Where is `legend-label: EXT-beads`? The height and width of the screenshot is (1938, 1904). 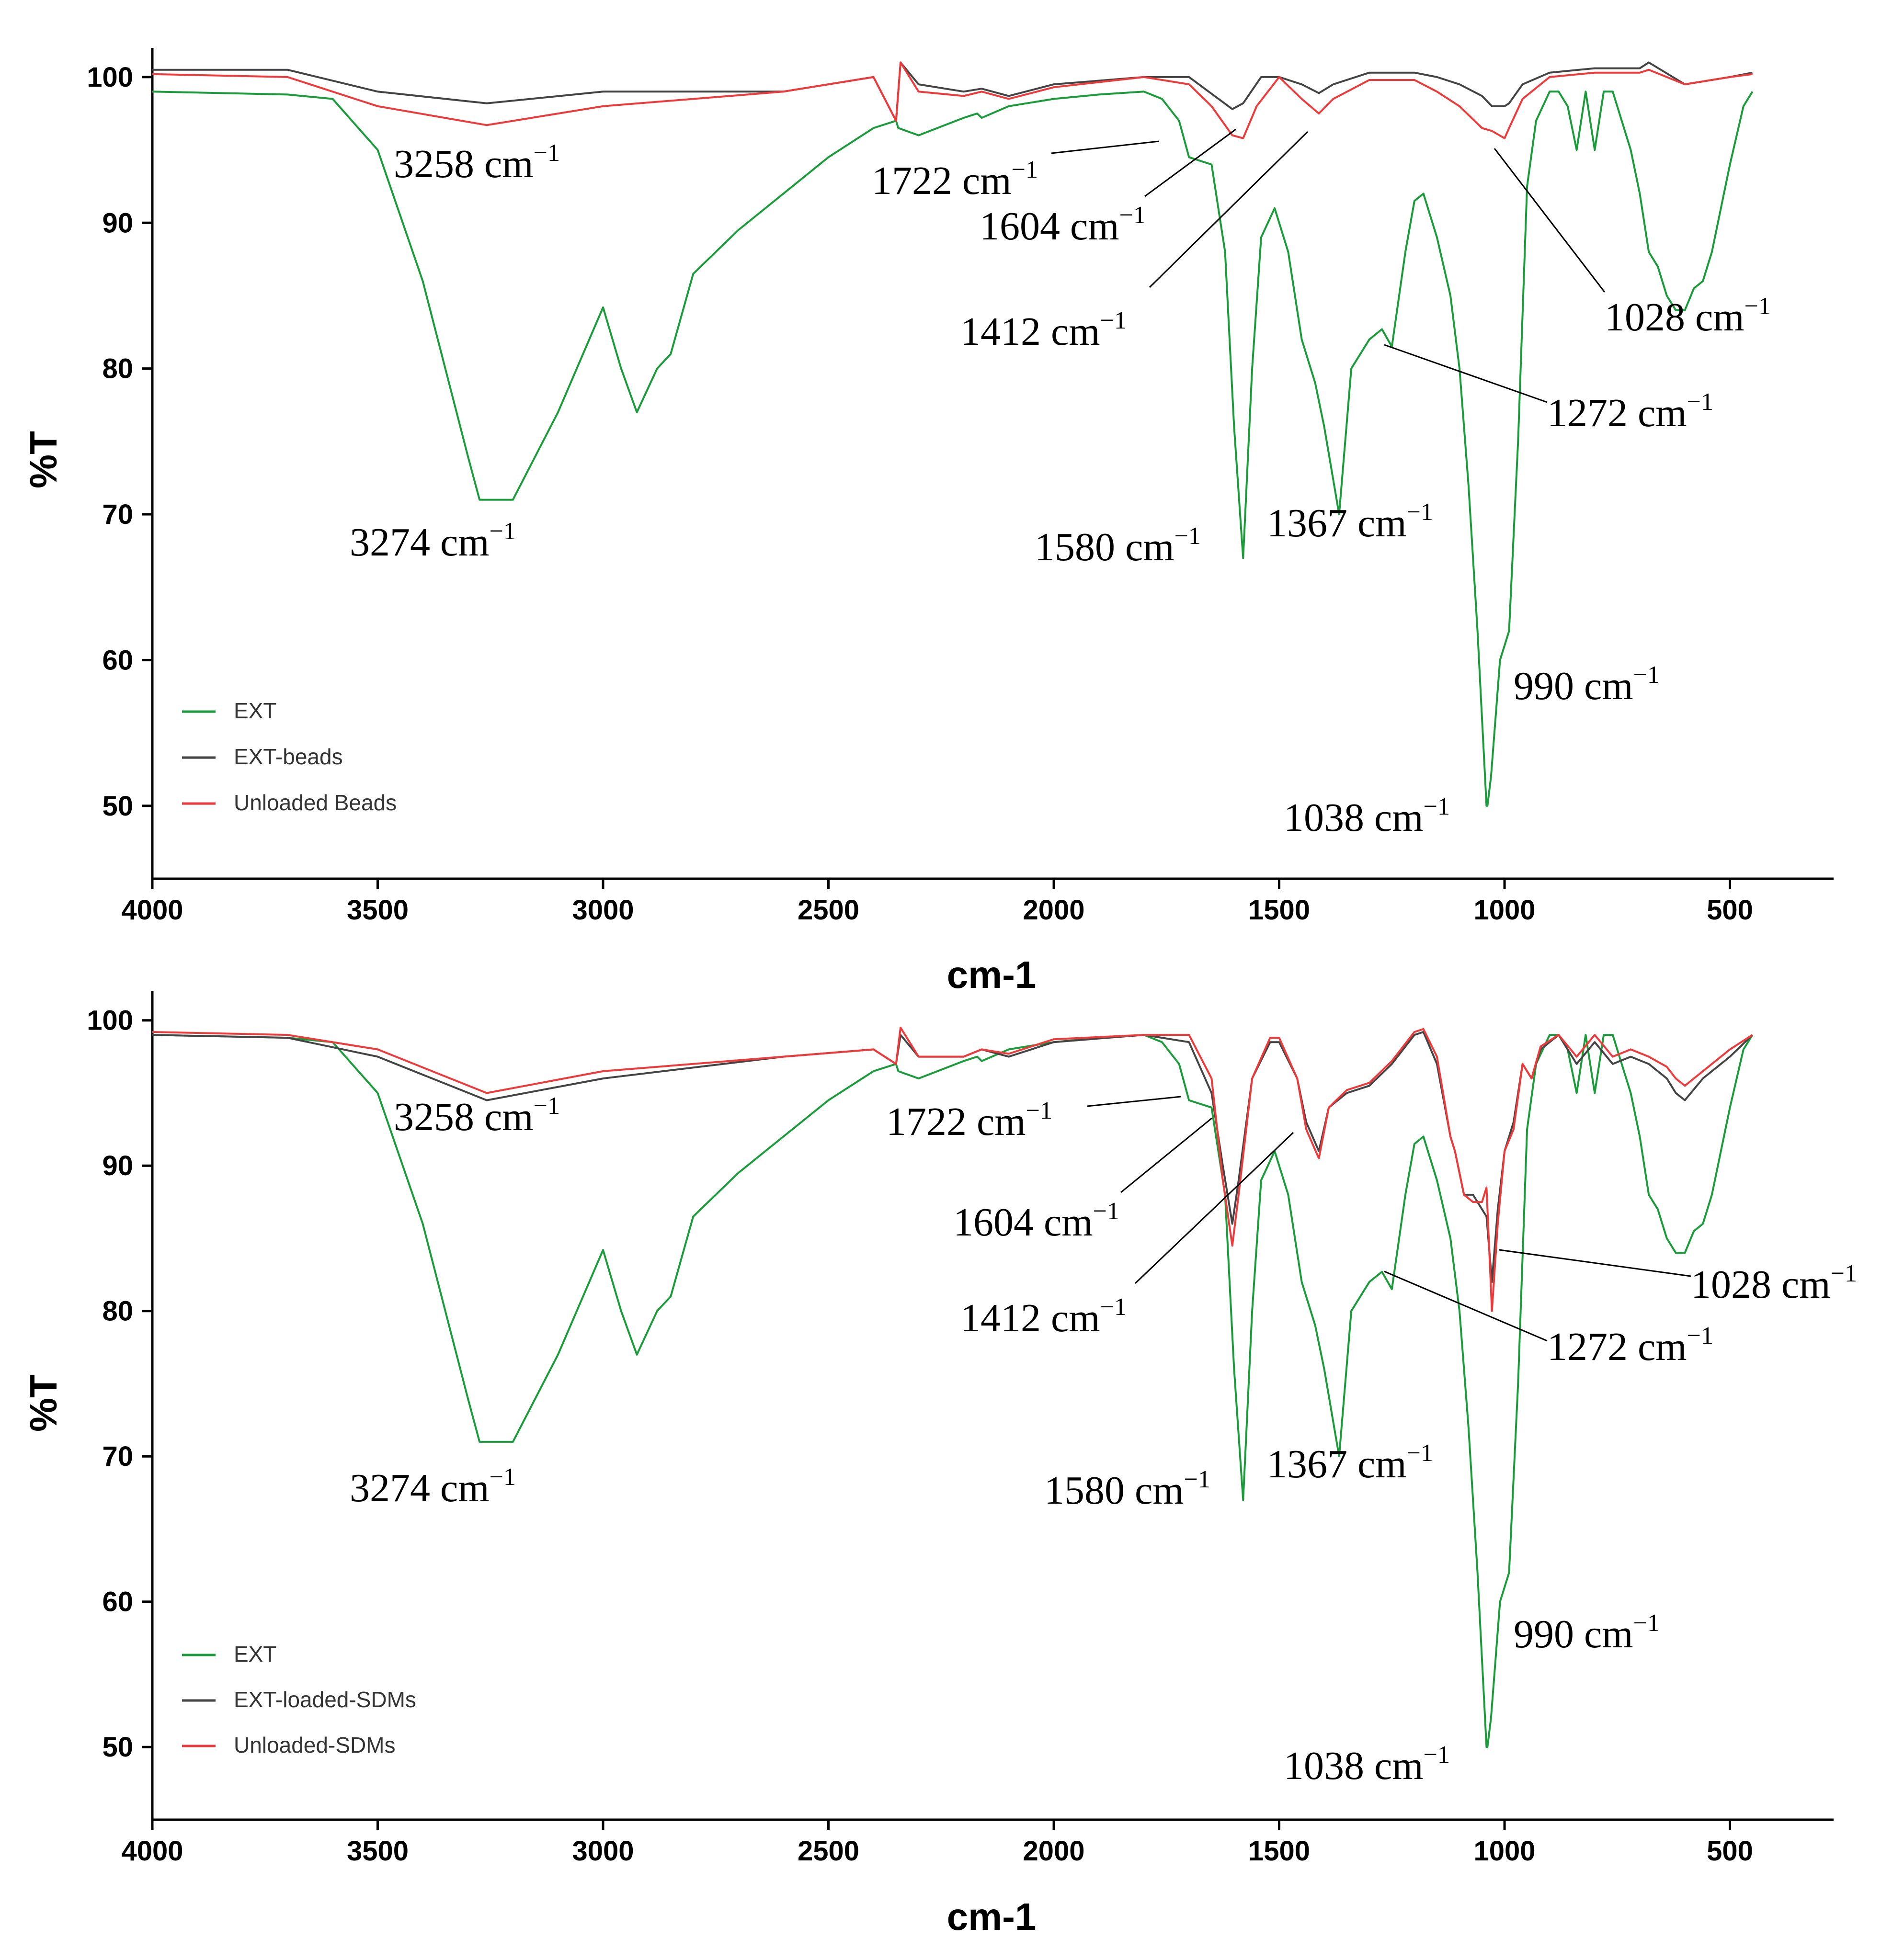 legend-label: EXT-beads is located at coordinates (288, 756).